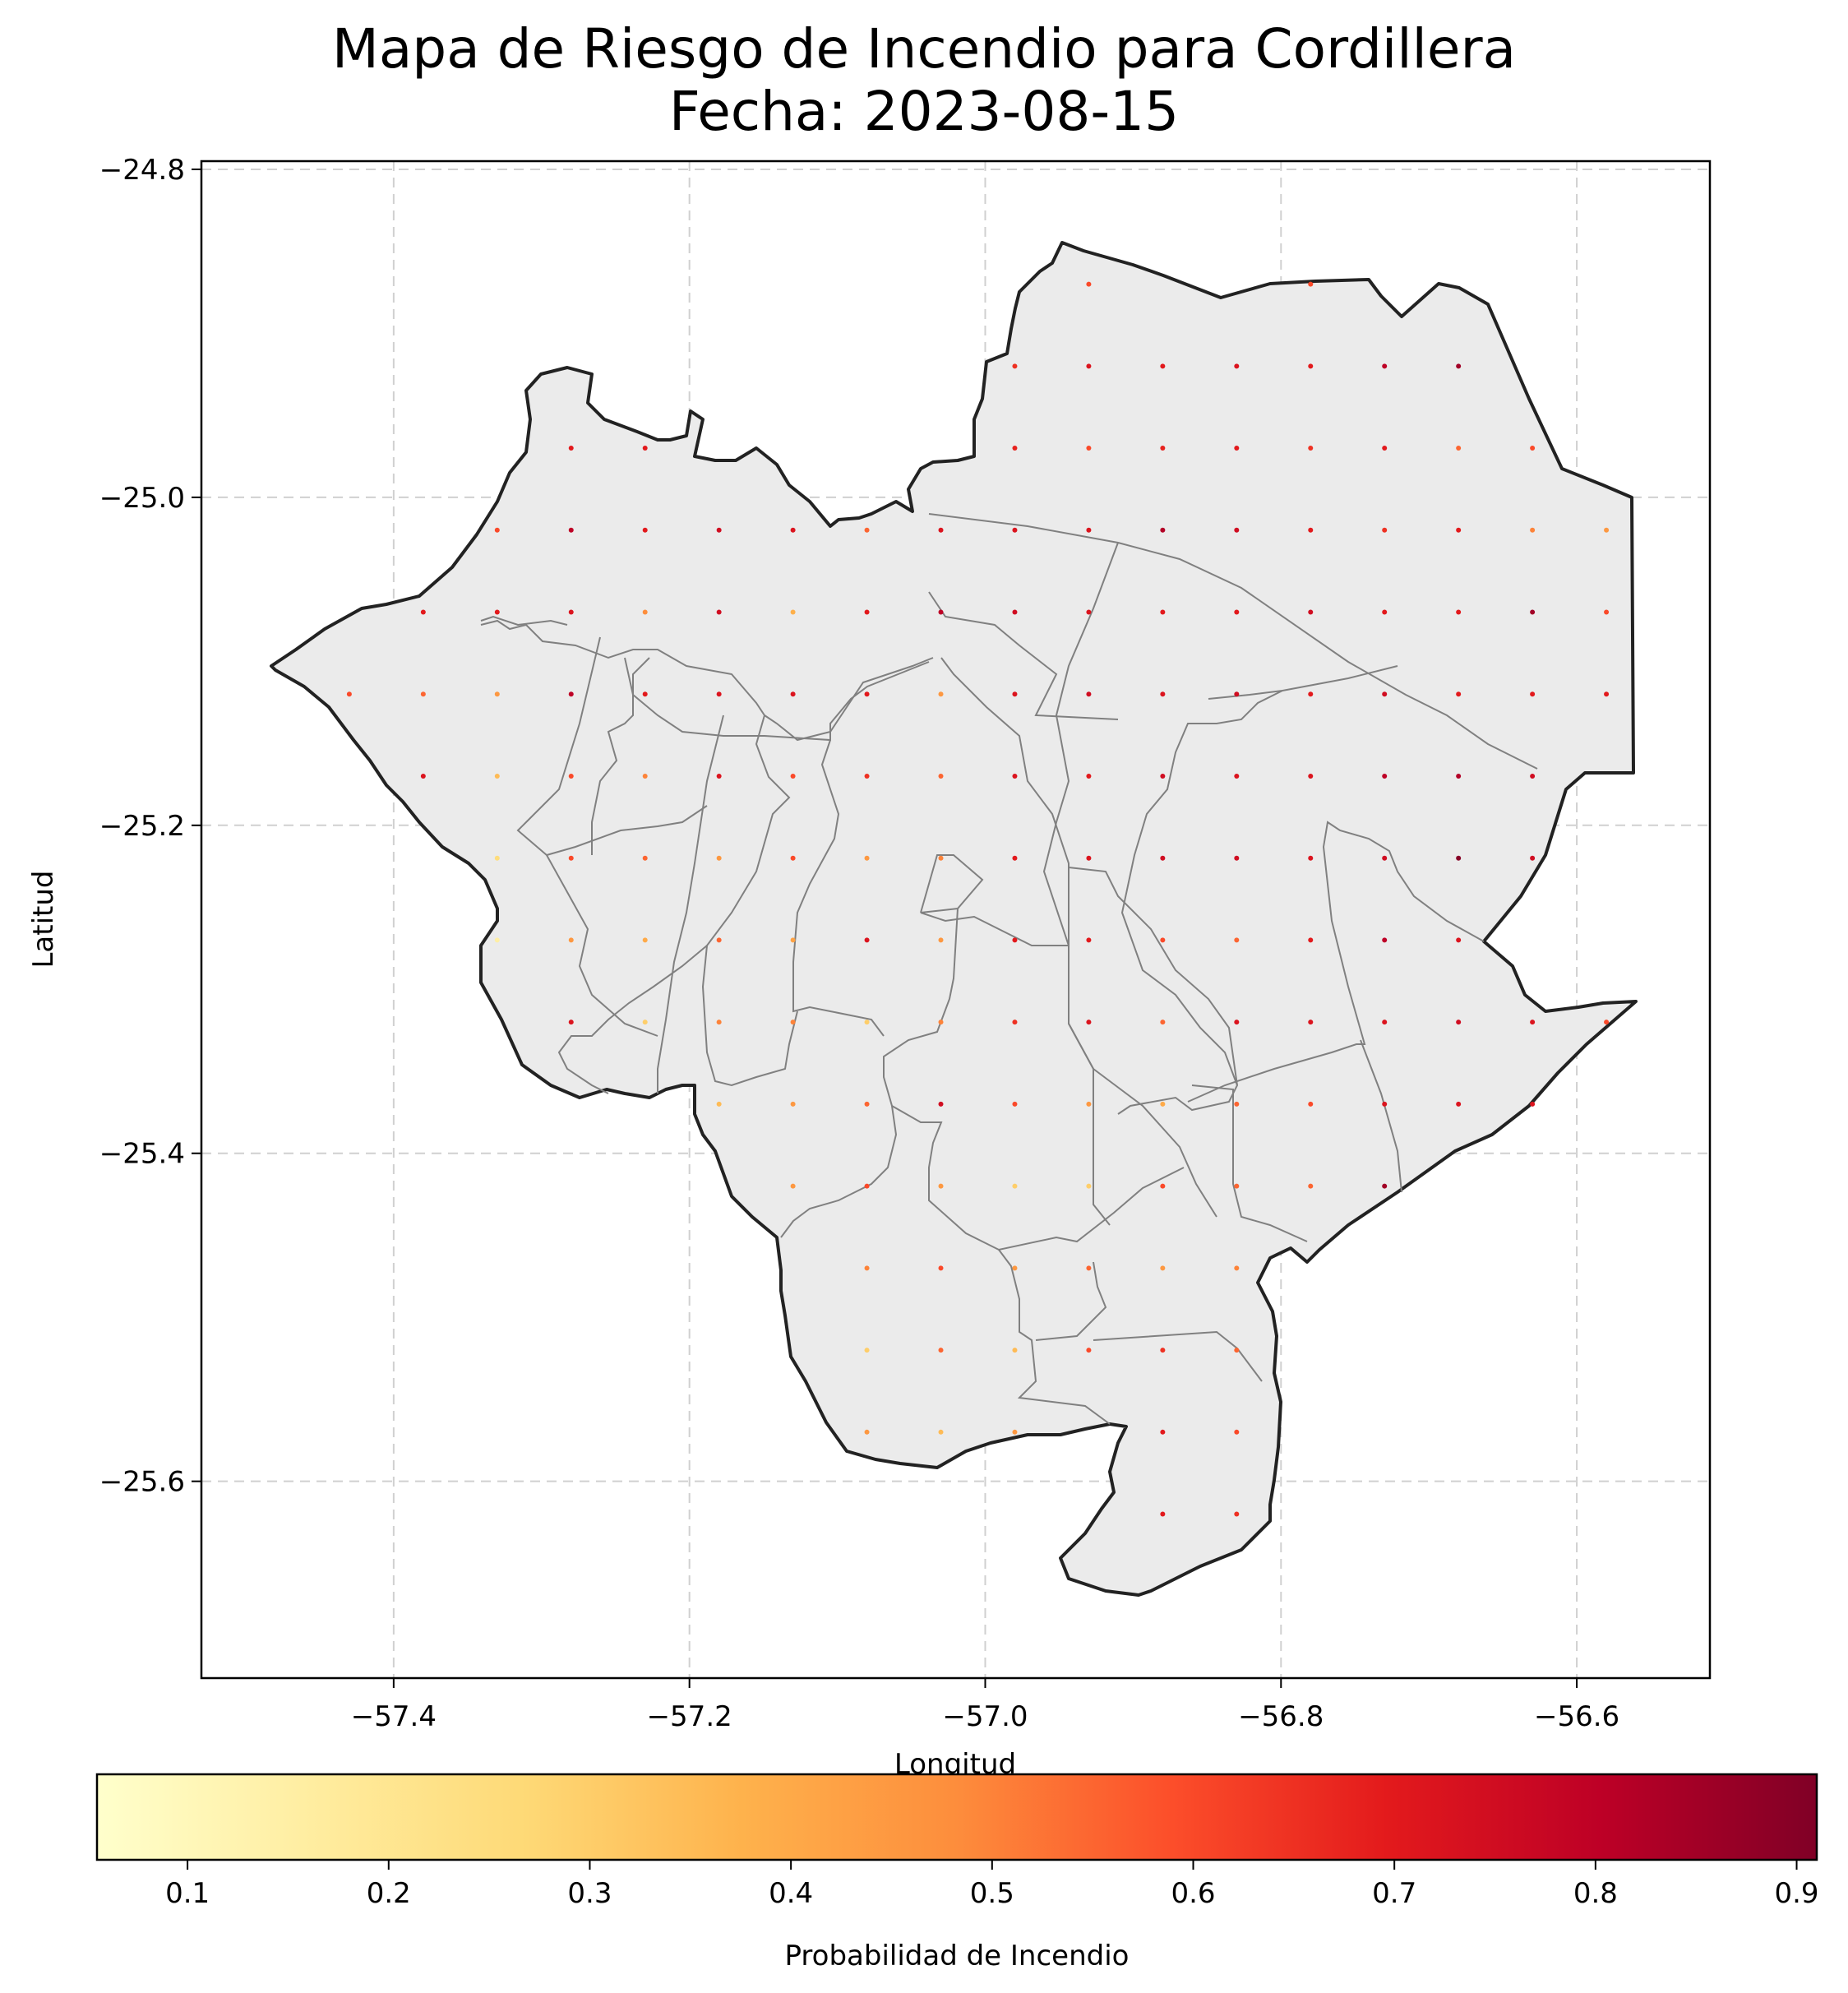  Describe the element at coordinates (689, 1716) in the screenshot. I see `x-tick-label: −57.2` at that location.